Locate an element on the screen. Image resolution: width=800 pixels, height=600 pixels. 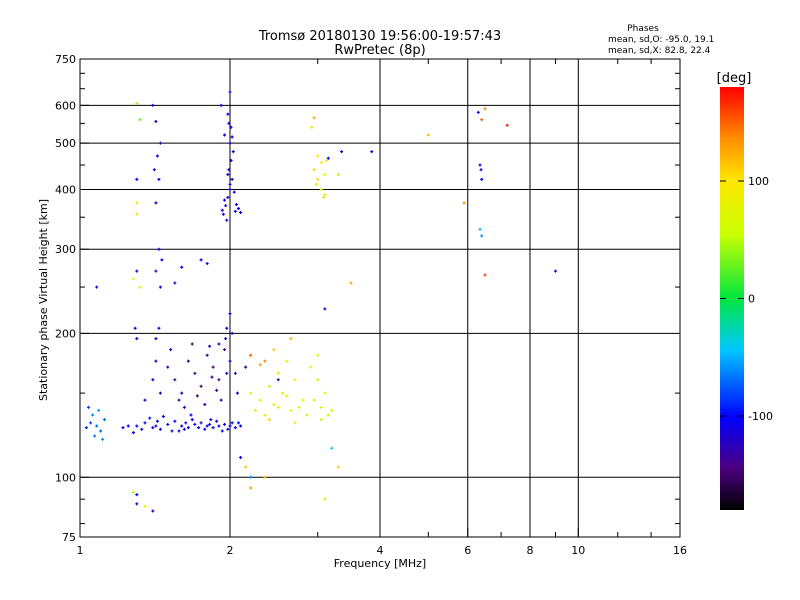
y-axis-label: Stationary phase Virtual Height [km] is located at coordinates (43, 300).